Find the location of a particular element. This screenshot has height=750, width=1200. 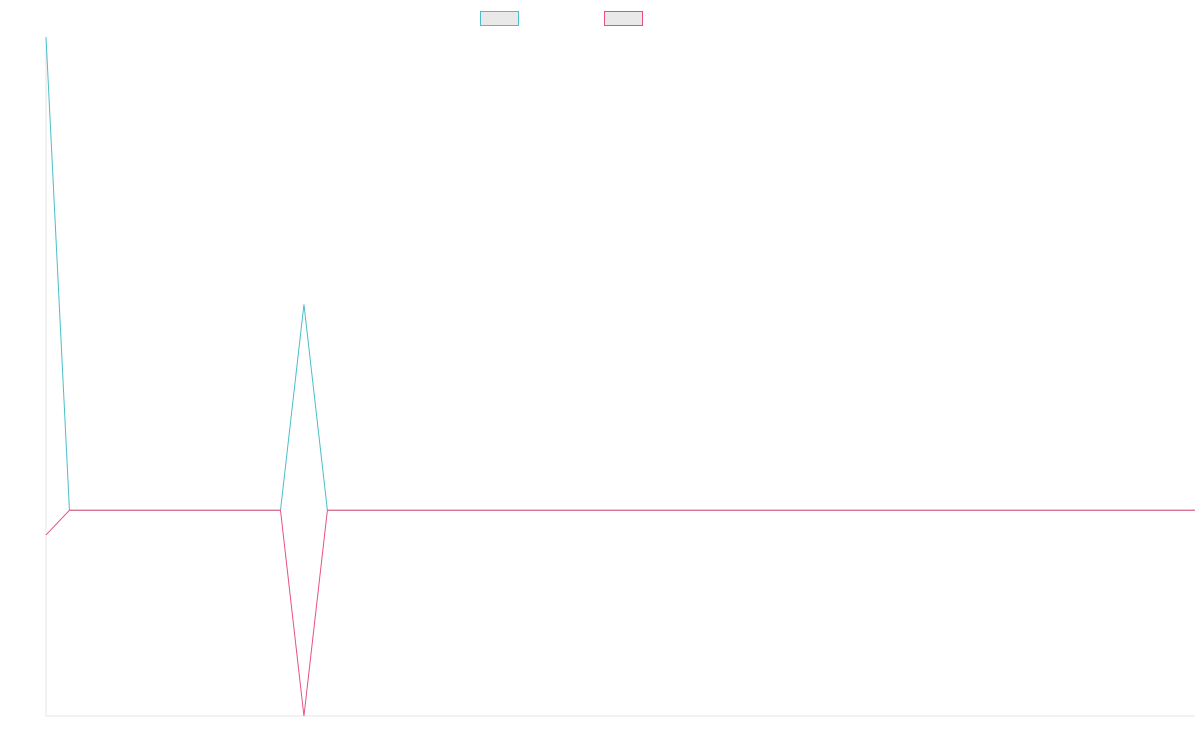

chart-legend is located at coordinates (600, 18).